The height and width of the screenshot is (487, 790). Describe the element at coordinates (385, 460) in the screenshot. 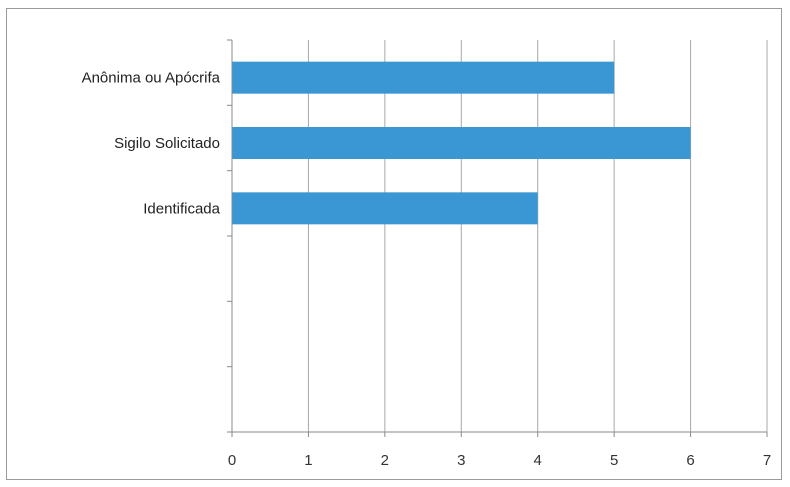

I see `x-tick-label: 2` at that location.